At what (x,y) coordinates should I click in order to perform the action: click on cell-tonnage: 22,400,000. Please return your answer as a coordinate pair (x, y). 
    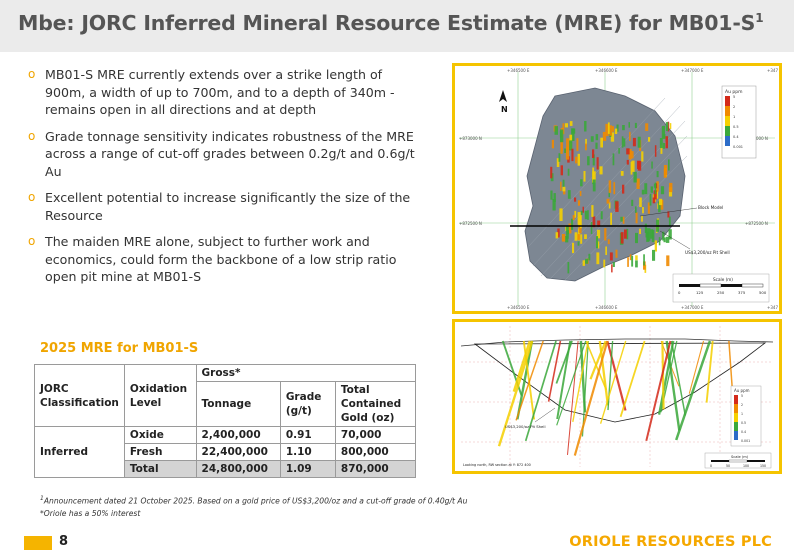
    Looking at the image, I should click on (238, 452).